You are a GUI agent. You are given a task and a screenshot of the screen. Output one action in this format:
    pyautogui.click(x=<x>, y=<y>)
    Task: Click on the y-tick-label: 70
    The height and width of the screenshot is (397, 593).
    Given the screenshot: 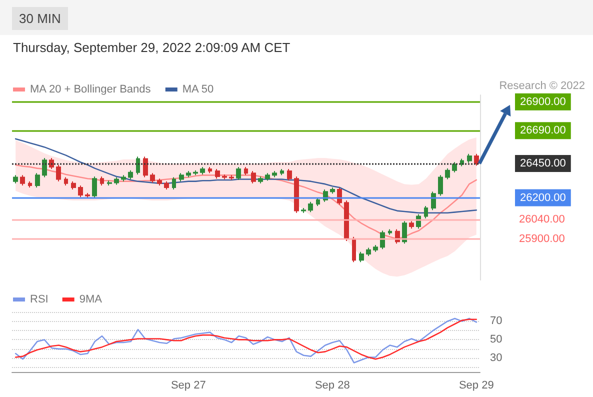 What is the action you would take?
    pyautogui.click(x=496, y=321)
    